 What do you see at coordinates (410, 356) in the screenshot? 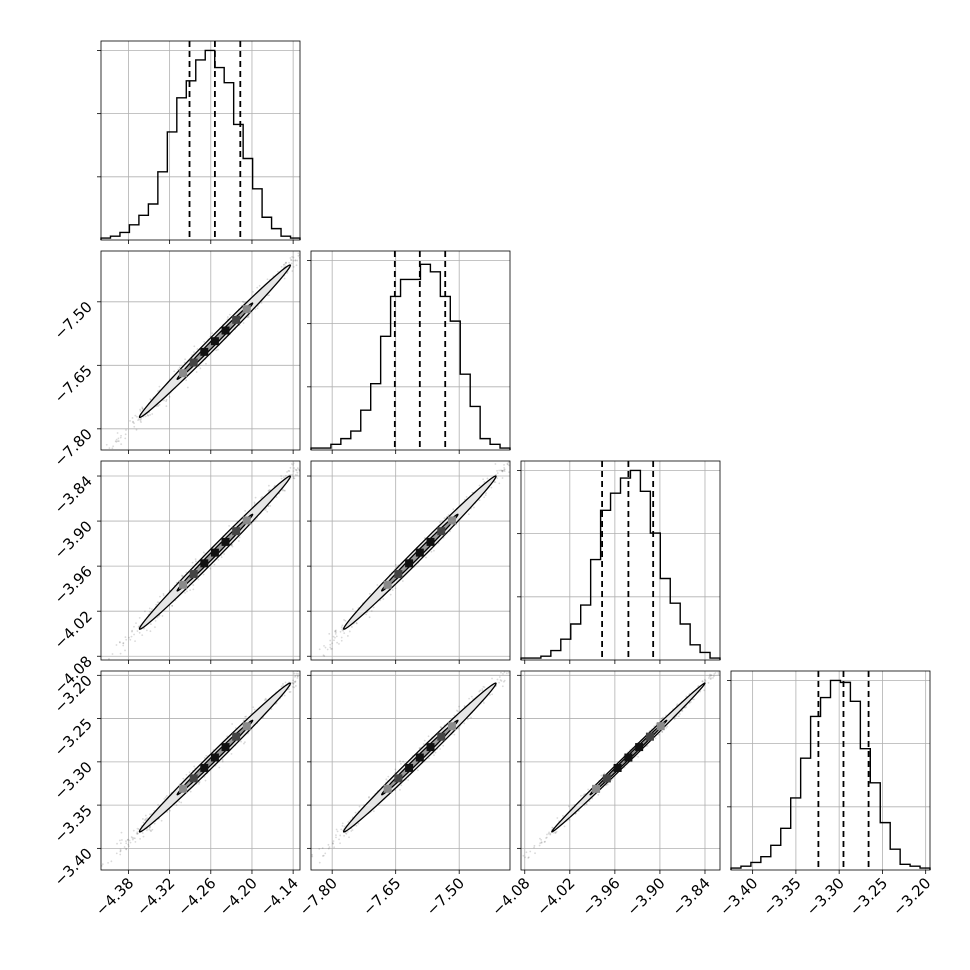
I see `histogram-step-line` at bounding box center [410, 356].